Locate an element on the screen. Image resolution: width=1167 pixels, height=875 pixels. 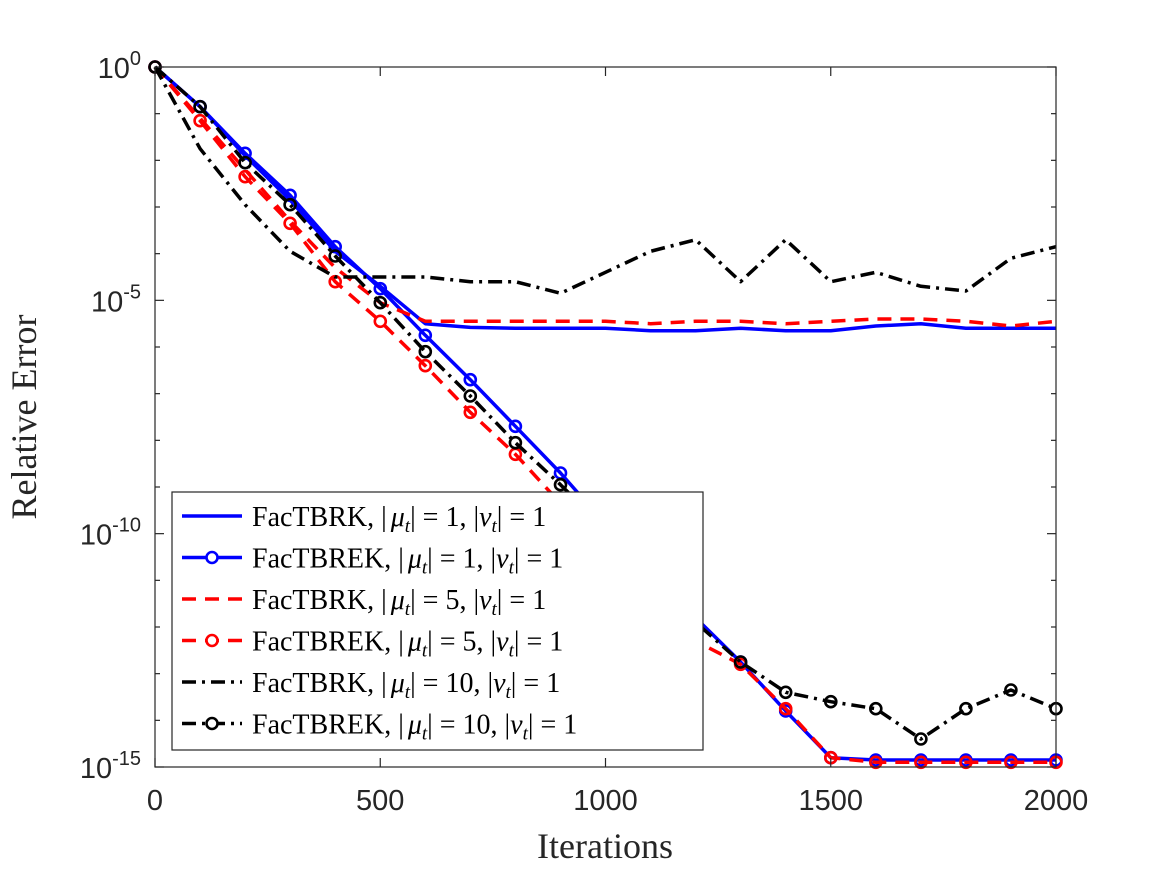
legend-item: FacTBREK, | μt| = 5, |νt| = 1 is located at coordinates (372, 644).